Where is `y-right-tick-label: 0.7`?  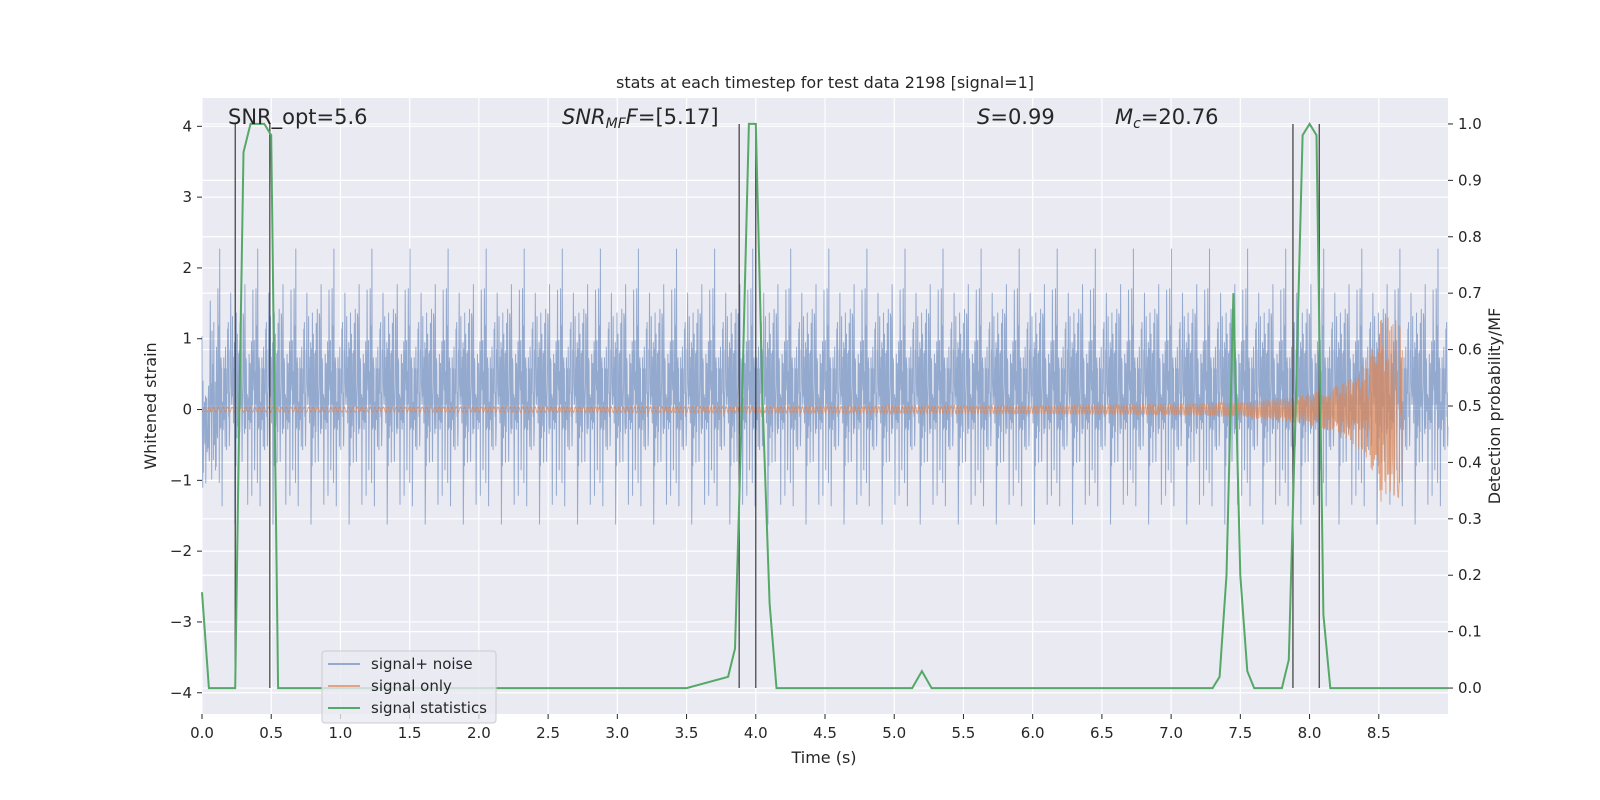 y-right-tick-label: 0.7 is located at coordinates (1470, 293).